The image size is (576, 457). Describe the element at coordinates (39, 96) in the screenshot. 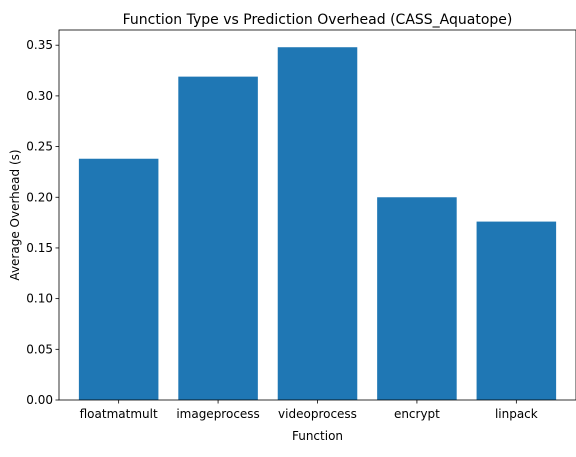

I see `y-tick-label: 0.30` at that location.